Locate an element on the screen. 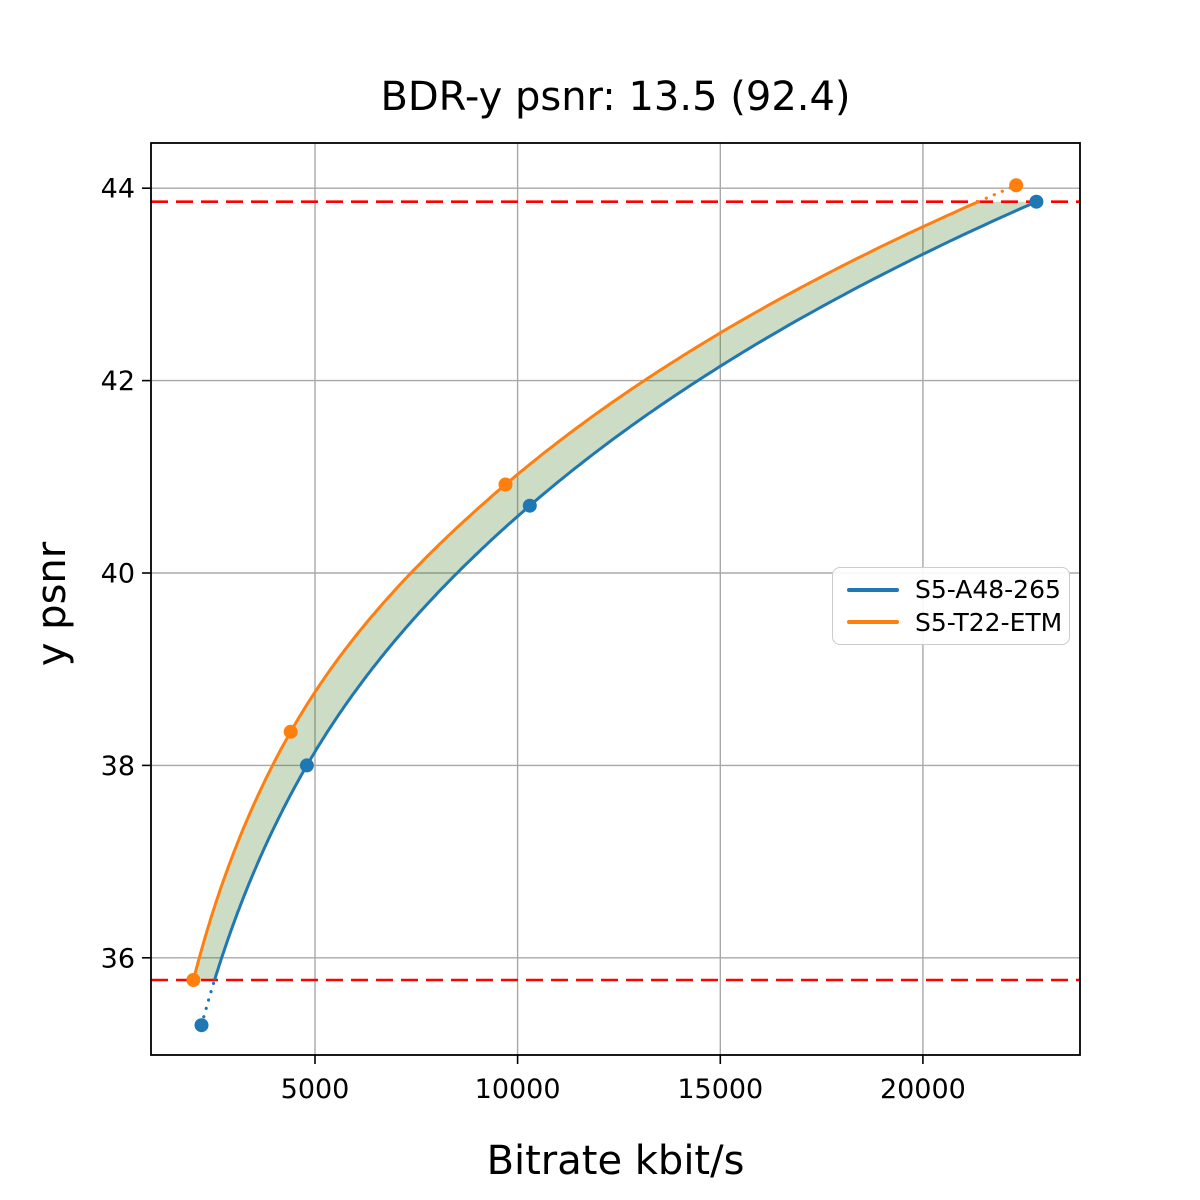  x-axis-label: Bitrate kbit/s is located at coordinates (615, 1161).